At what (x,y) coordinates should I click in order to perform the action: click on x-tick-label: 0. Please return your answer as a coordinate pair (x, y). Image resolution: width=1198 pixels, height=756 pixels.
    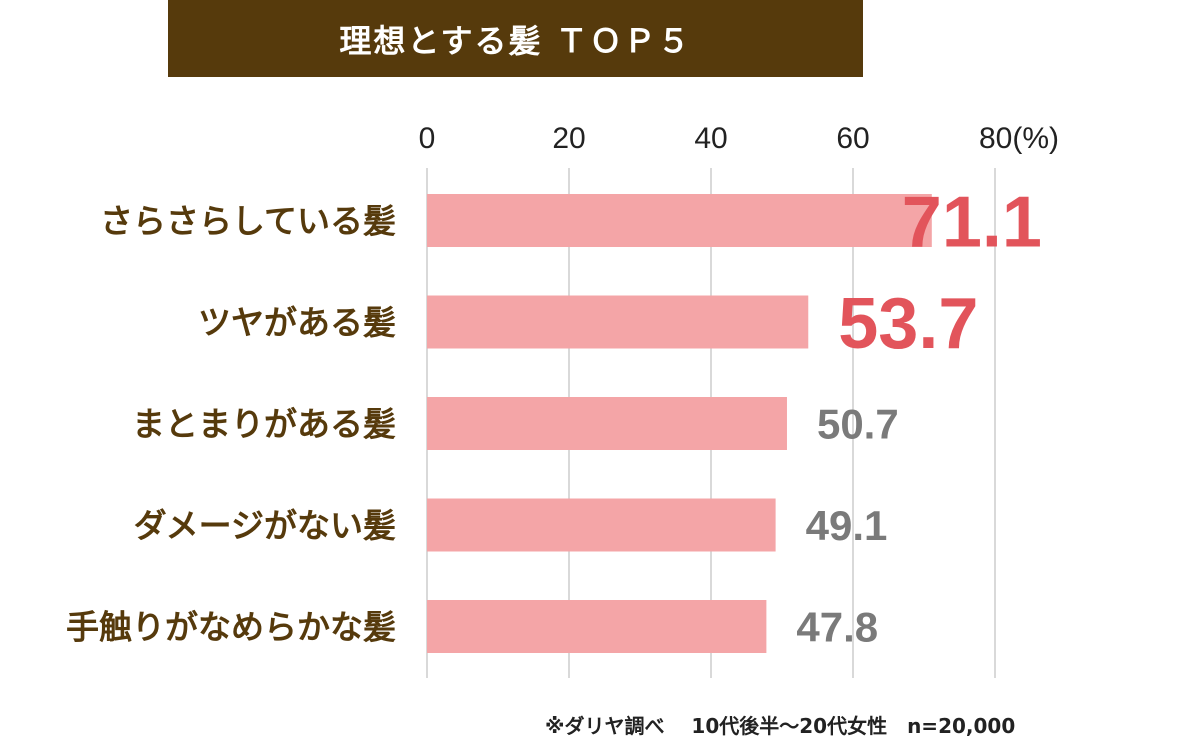
    Looking at the image, I should click on (427, 138).